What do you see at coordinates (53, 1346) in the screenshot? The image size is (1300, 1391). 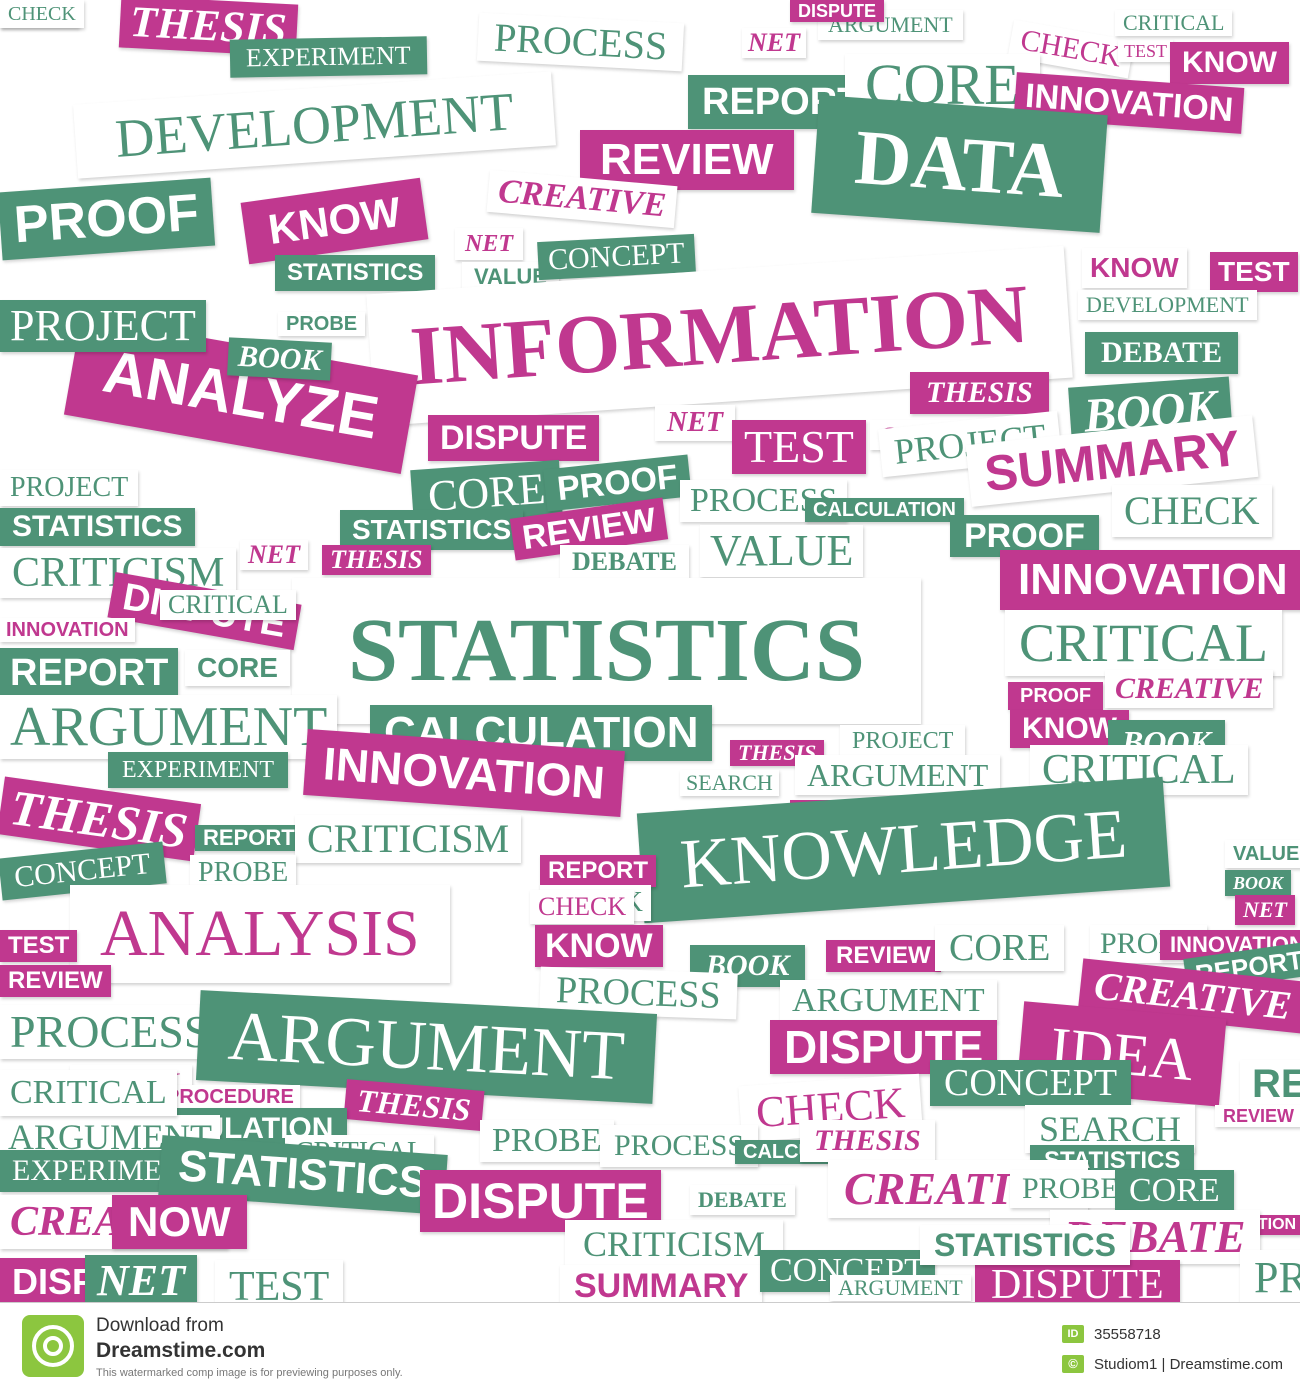 I see `dreamstime-logo-icon` at bounding box center [53, 1346].